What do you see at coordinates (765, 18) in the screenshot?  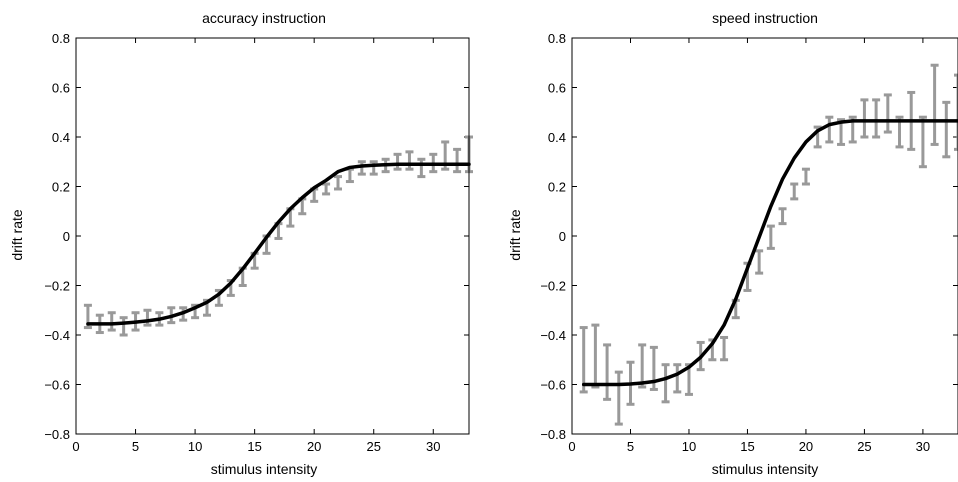 I see `panel-title: speed instruction` at bounding box center [765, 18].